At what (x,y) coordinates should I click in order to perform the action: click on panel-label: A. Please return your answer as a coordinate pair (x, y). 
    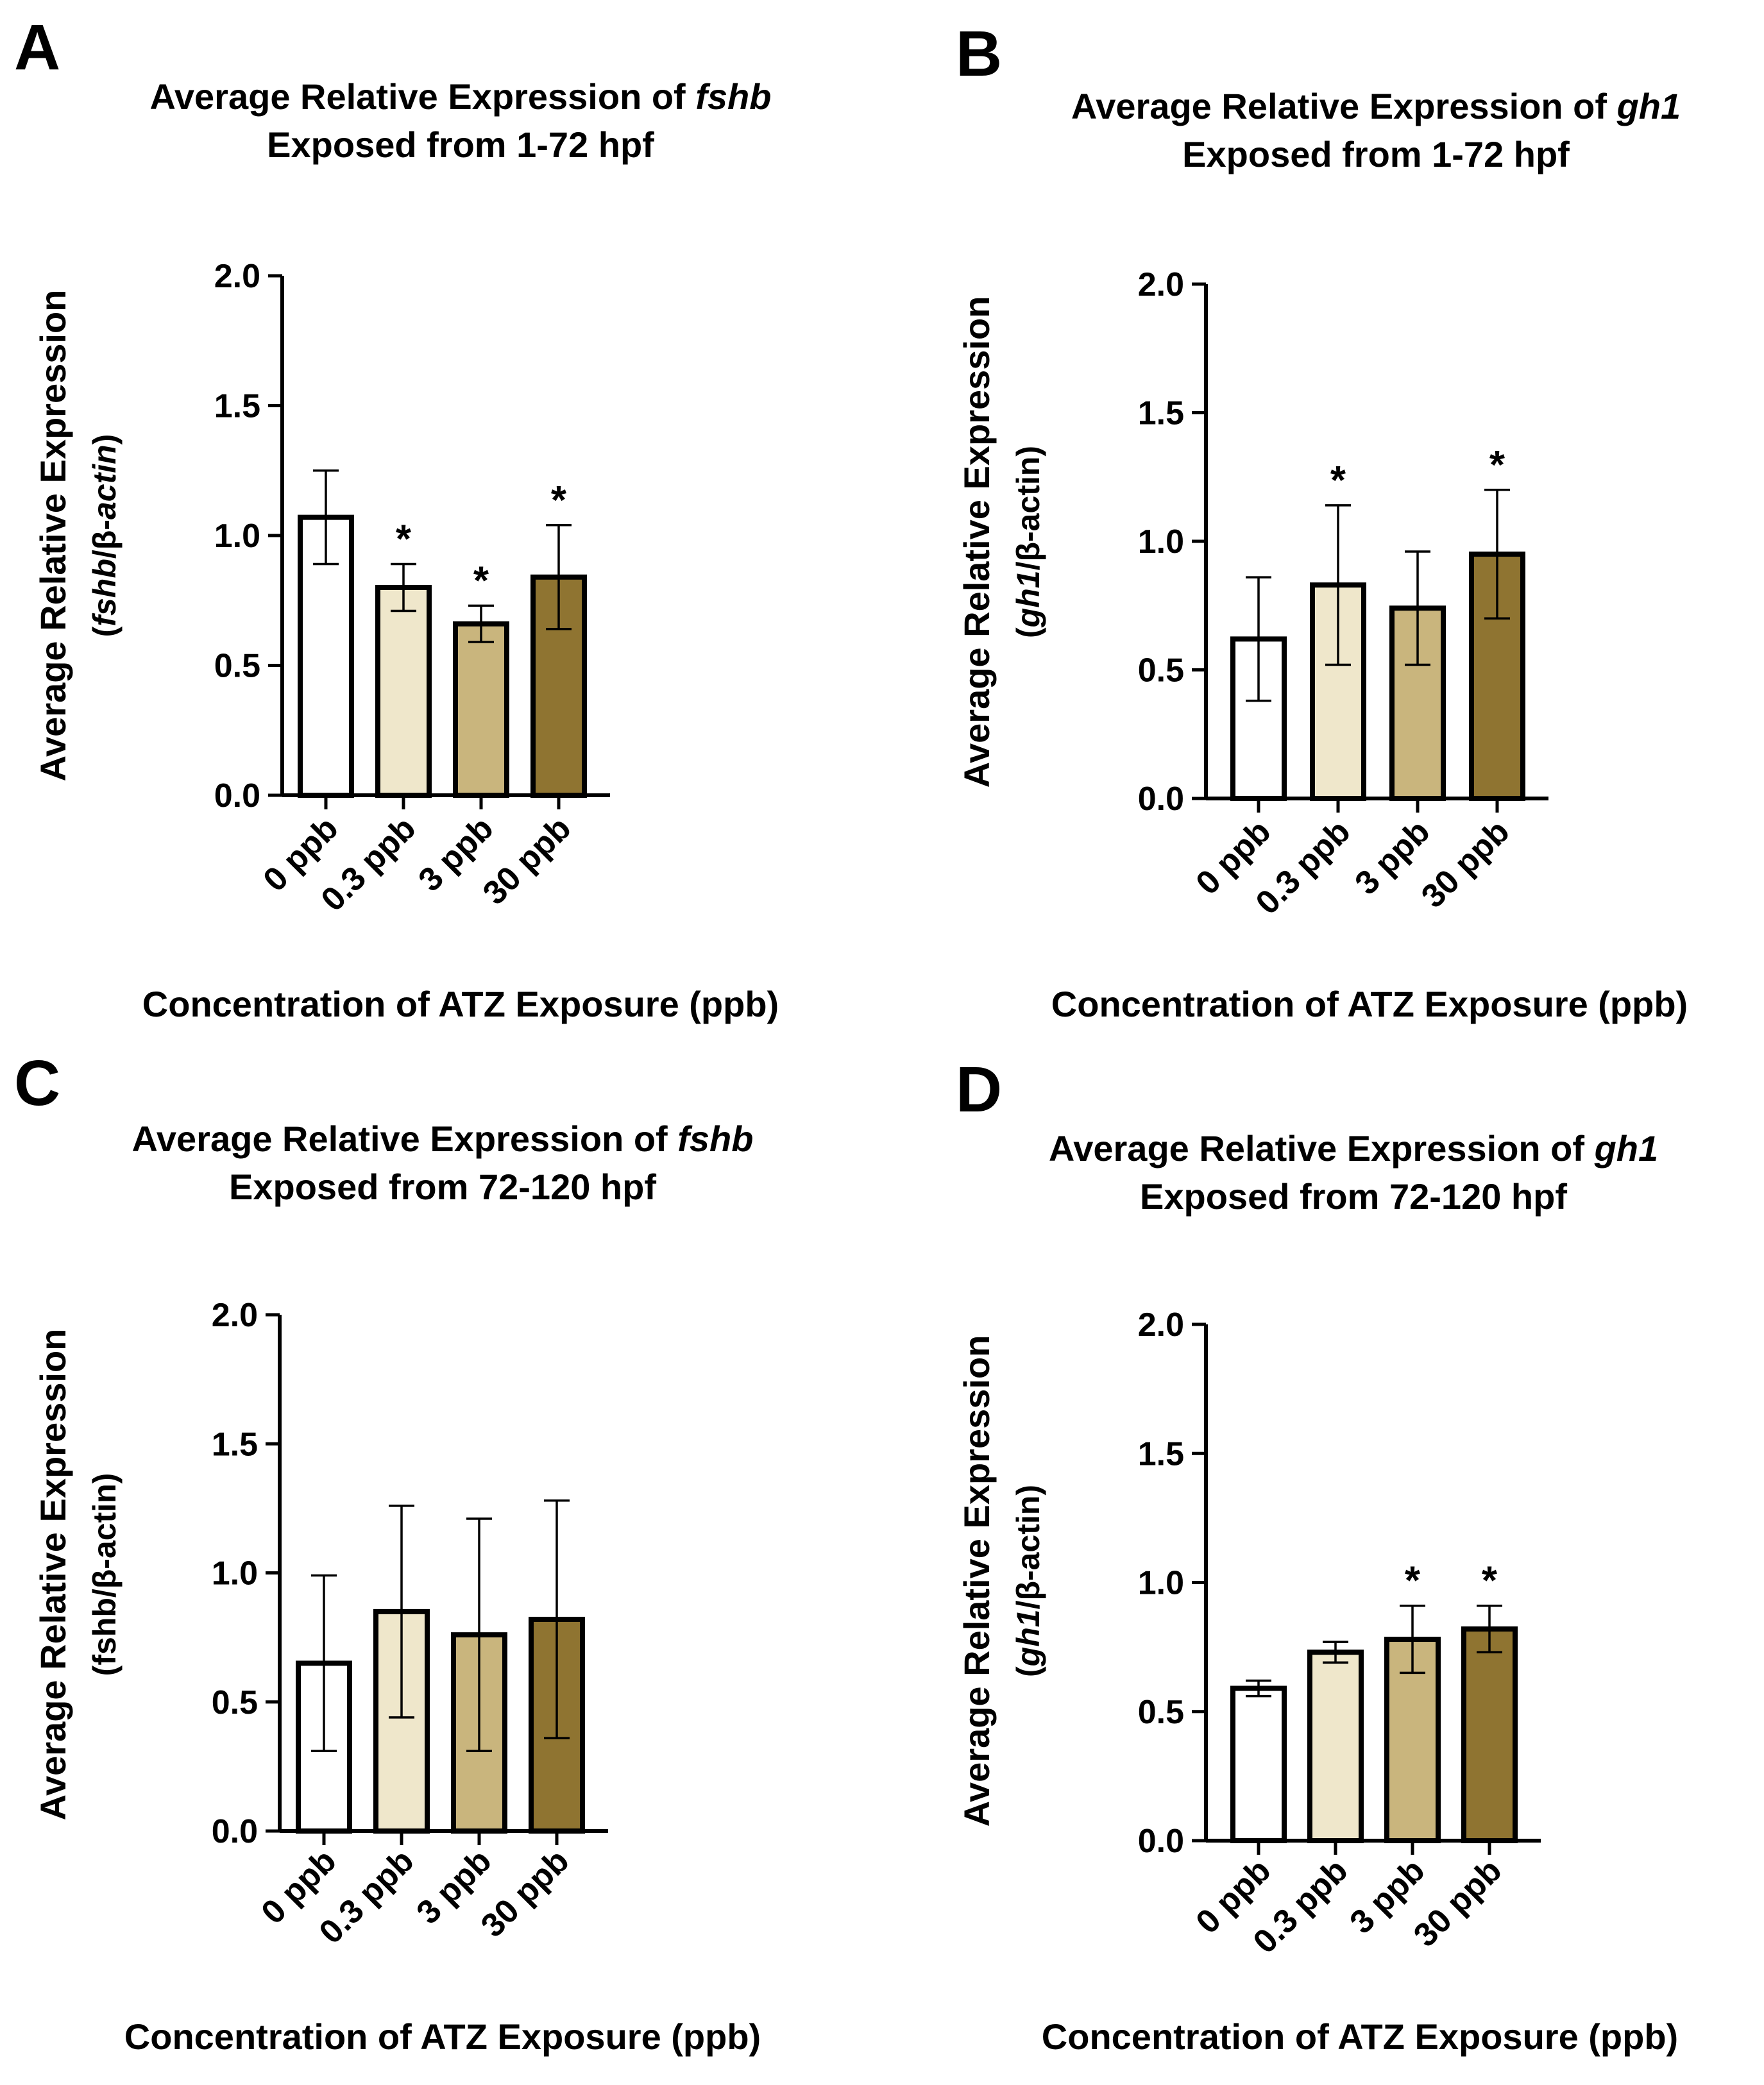
    Looking at the image, I should click on (37, 47).